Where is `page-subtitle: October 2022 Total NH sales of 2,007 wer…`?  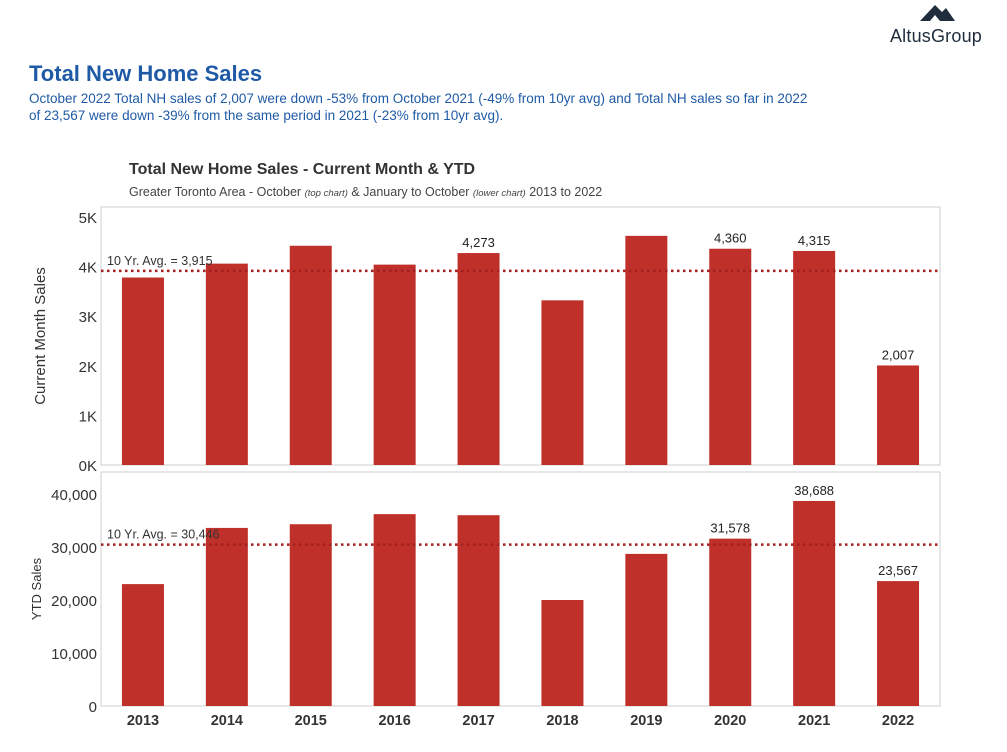 page-subtitle: October 2022 Total NH sales of 2,007 wer… is located at coordinates (418, 107).